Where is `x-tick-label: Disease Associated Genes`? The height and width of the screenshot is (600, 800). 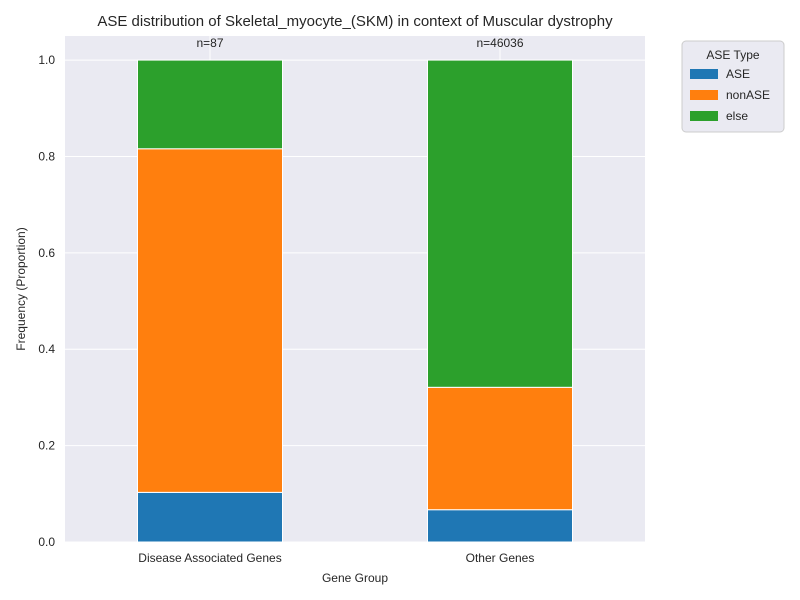
x-tick-label: Disease Associated Genes is located at coordinates (209, 558).